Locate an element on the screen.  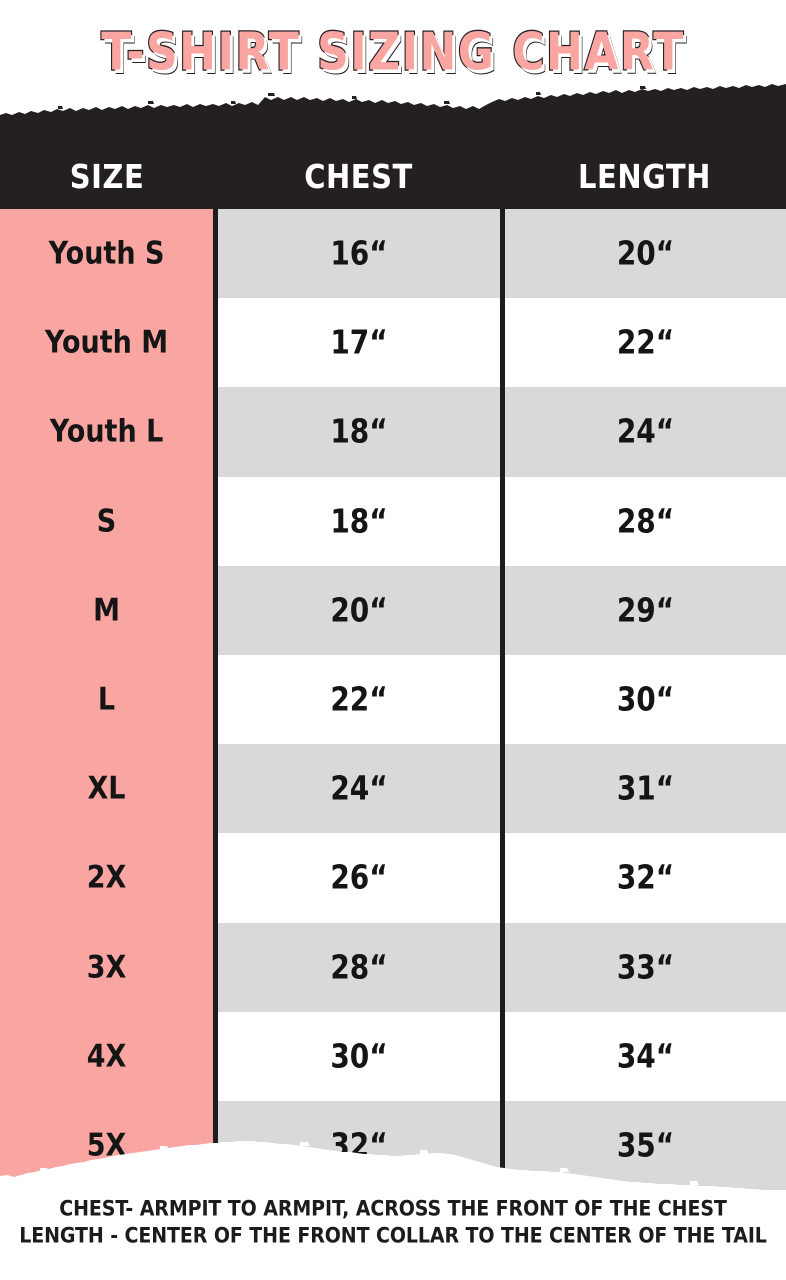
cell-length: 34“ is located at coordinates (645, 1056).